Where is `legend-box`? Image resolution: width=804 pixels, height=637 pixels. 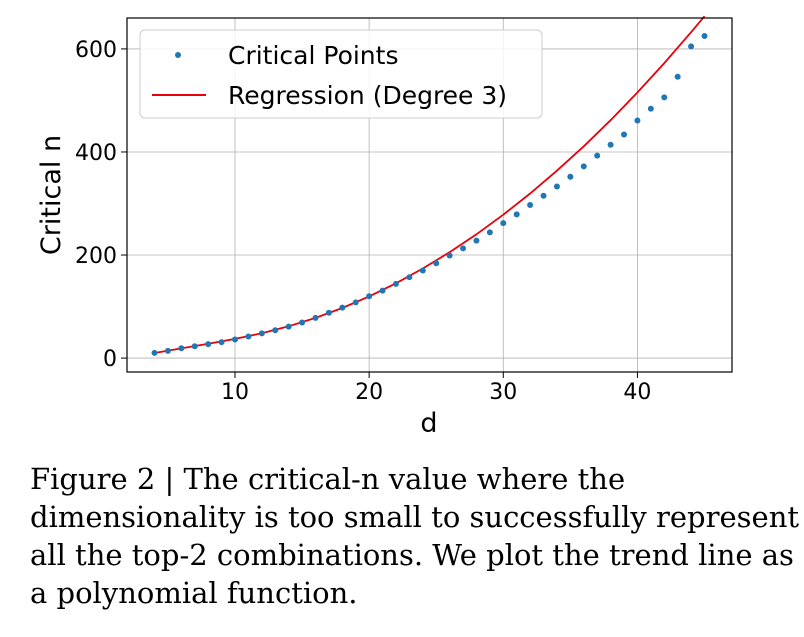
legend-box is located at coordinates (341, 74).